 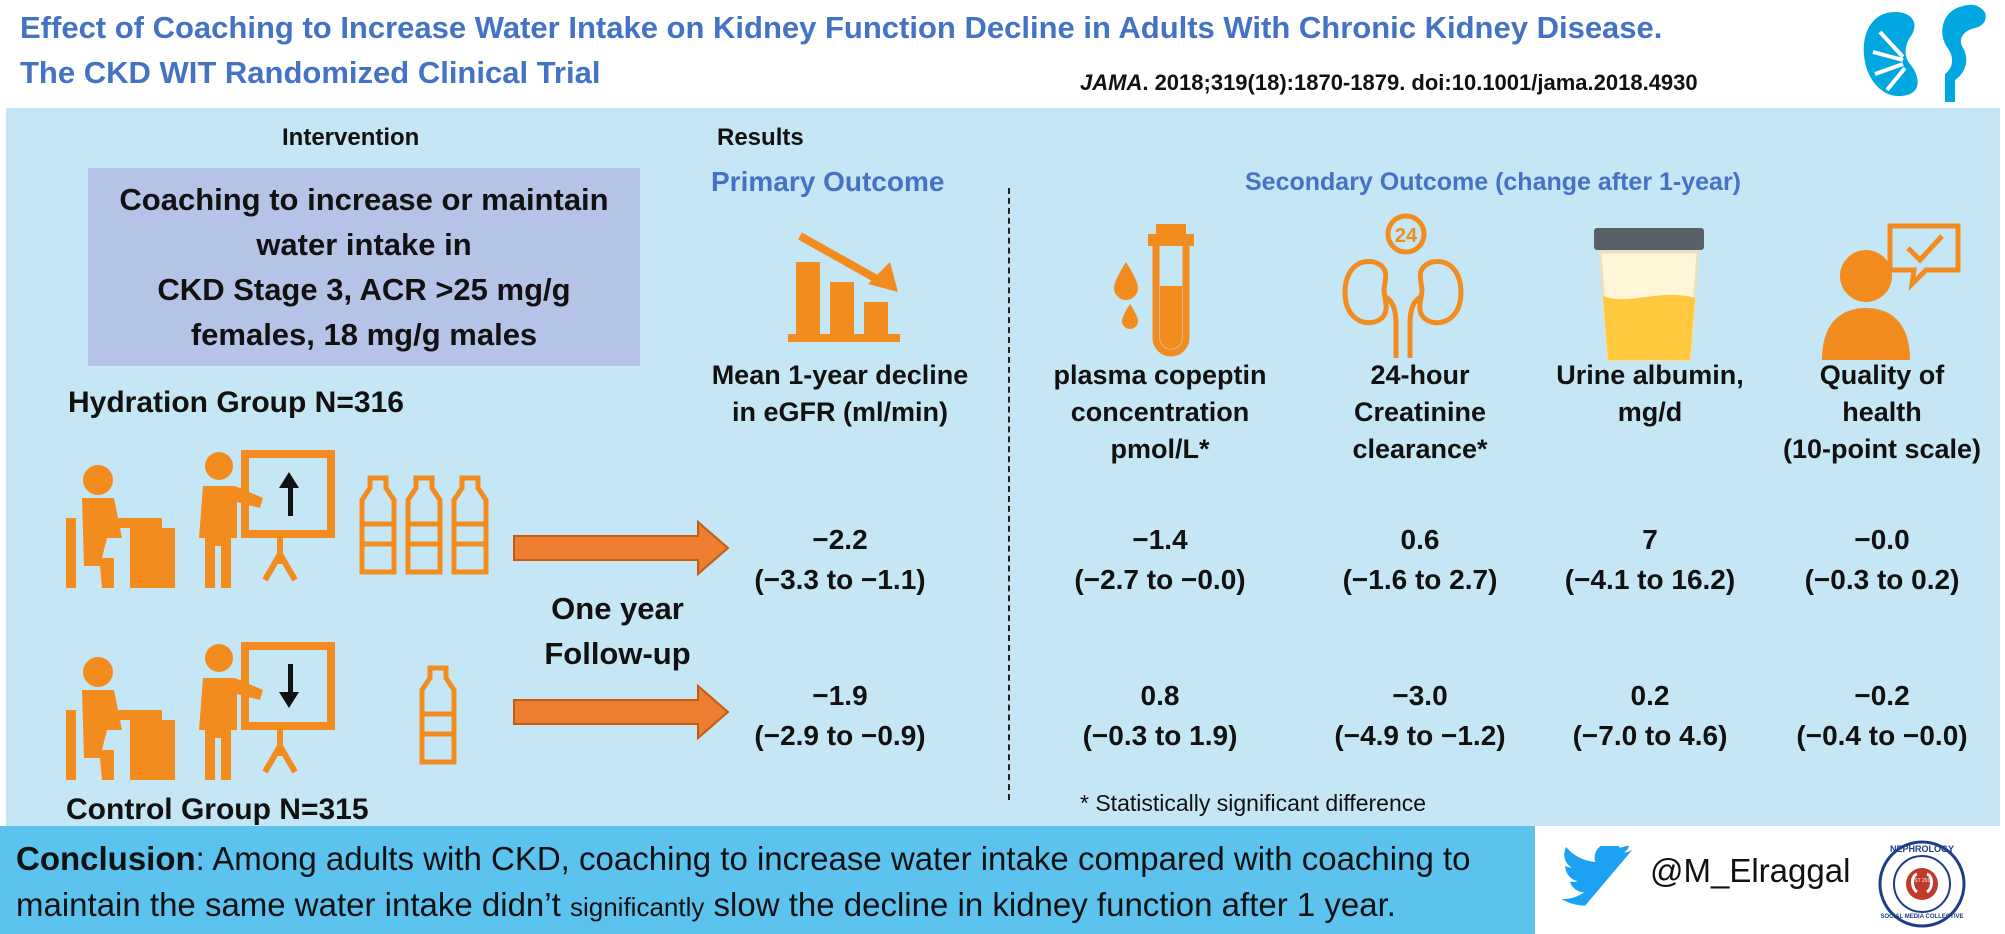 I want to click on title-line-2: The CKD WIT Randomized Clinical Trial, so click(x=310, y=72).